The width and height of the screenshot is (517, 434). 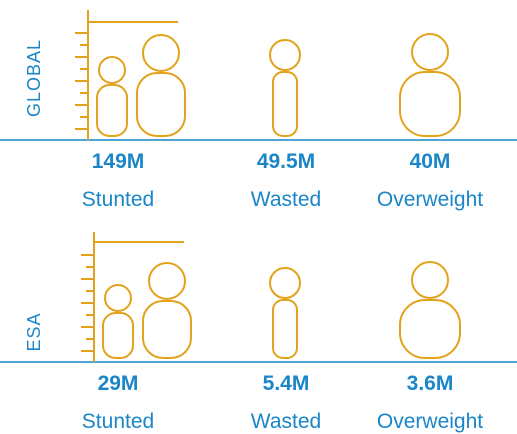 I want to click on stat-value: 29M, so click(x=118, y=383).